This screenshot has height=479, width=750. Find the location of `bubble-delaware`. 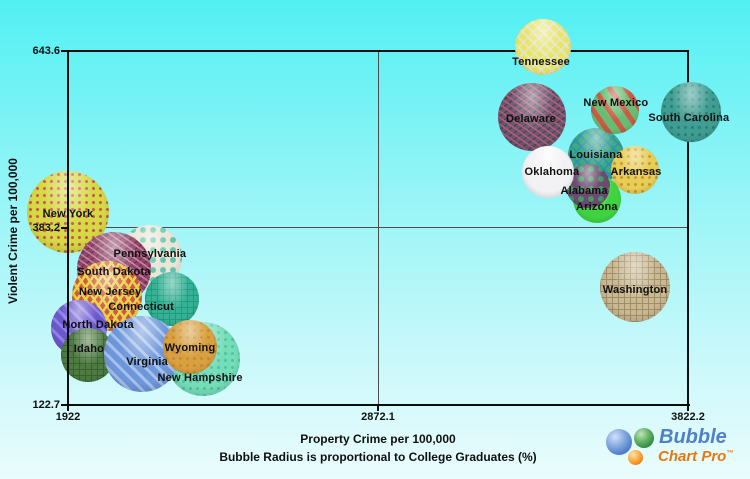

bubble-delaware is located at coordinates (531, 117).